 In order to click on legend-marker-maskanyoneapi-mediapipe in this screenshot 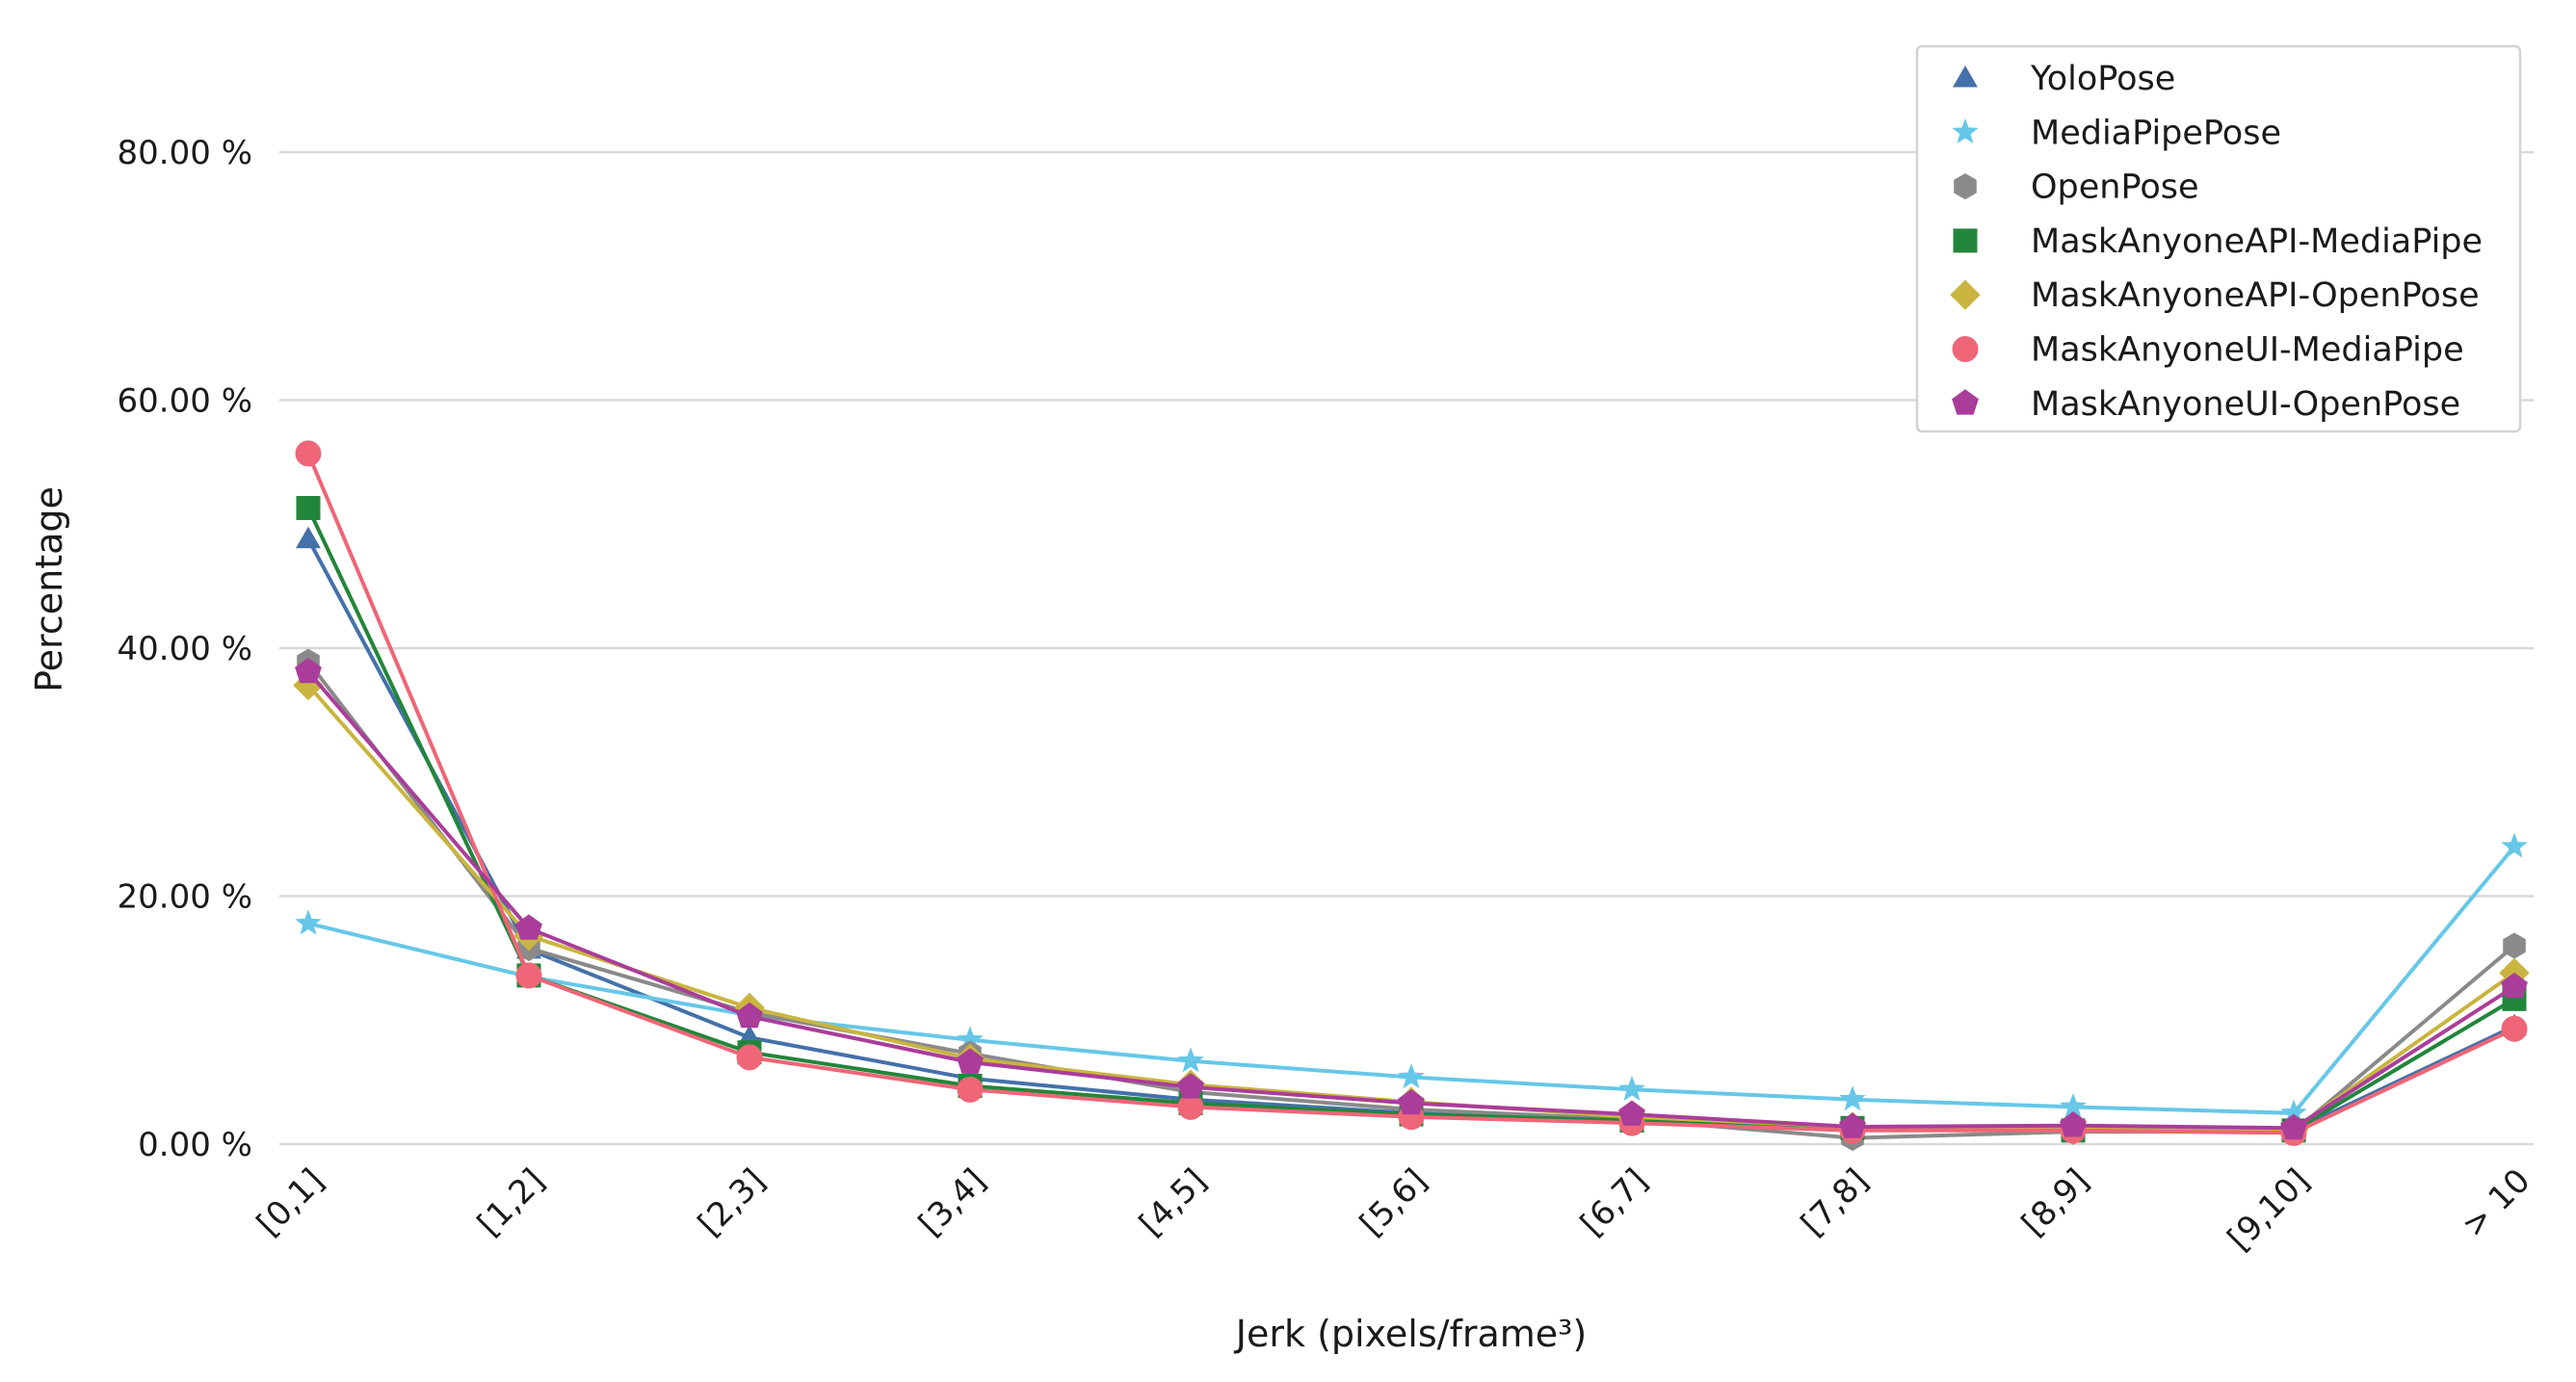, I will do `click(1966, 240)`.